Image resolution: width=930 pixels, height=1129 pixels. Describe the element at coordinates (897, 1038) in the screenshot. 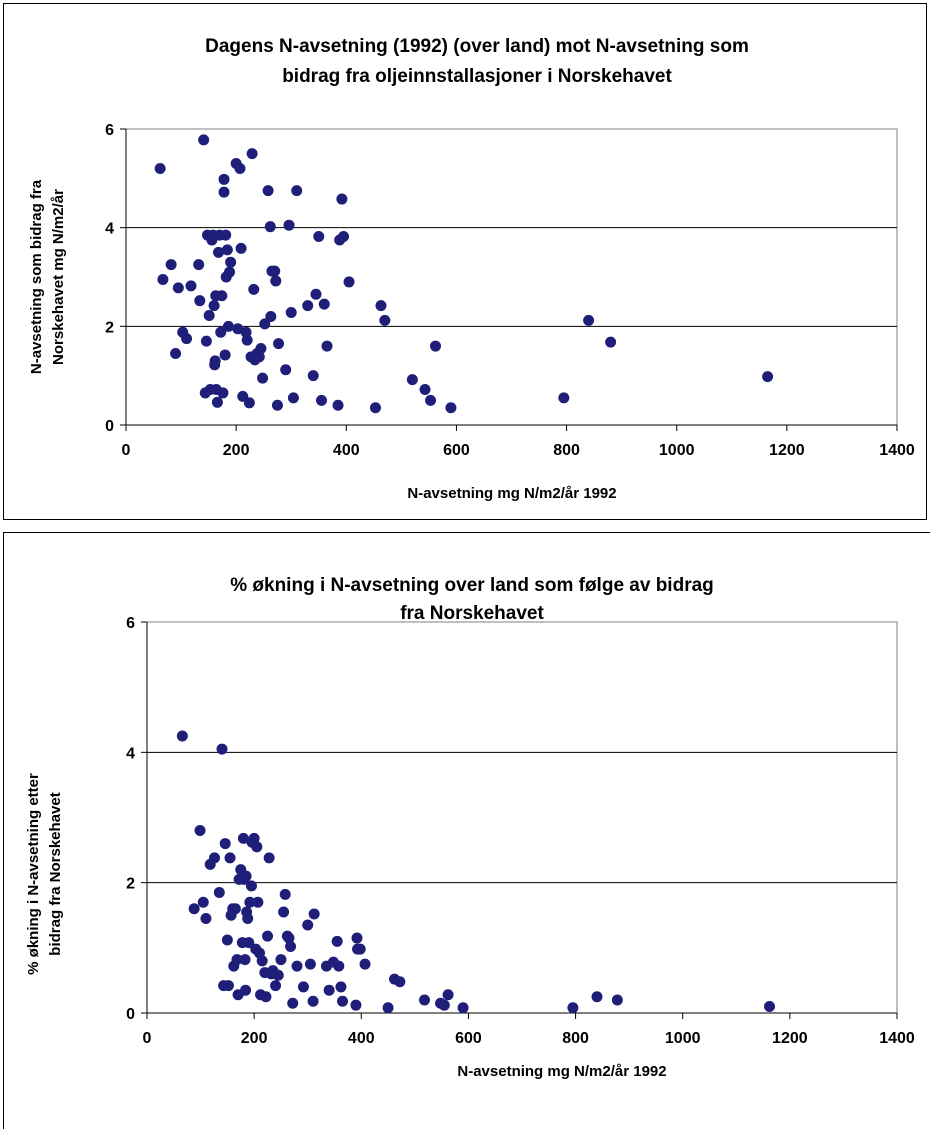

I see `x-tick-label: 1400` at that location.